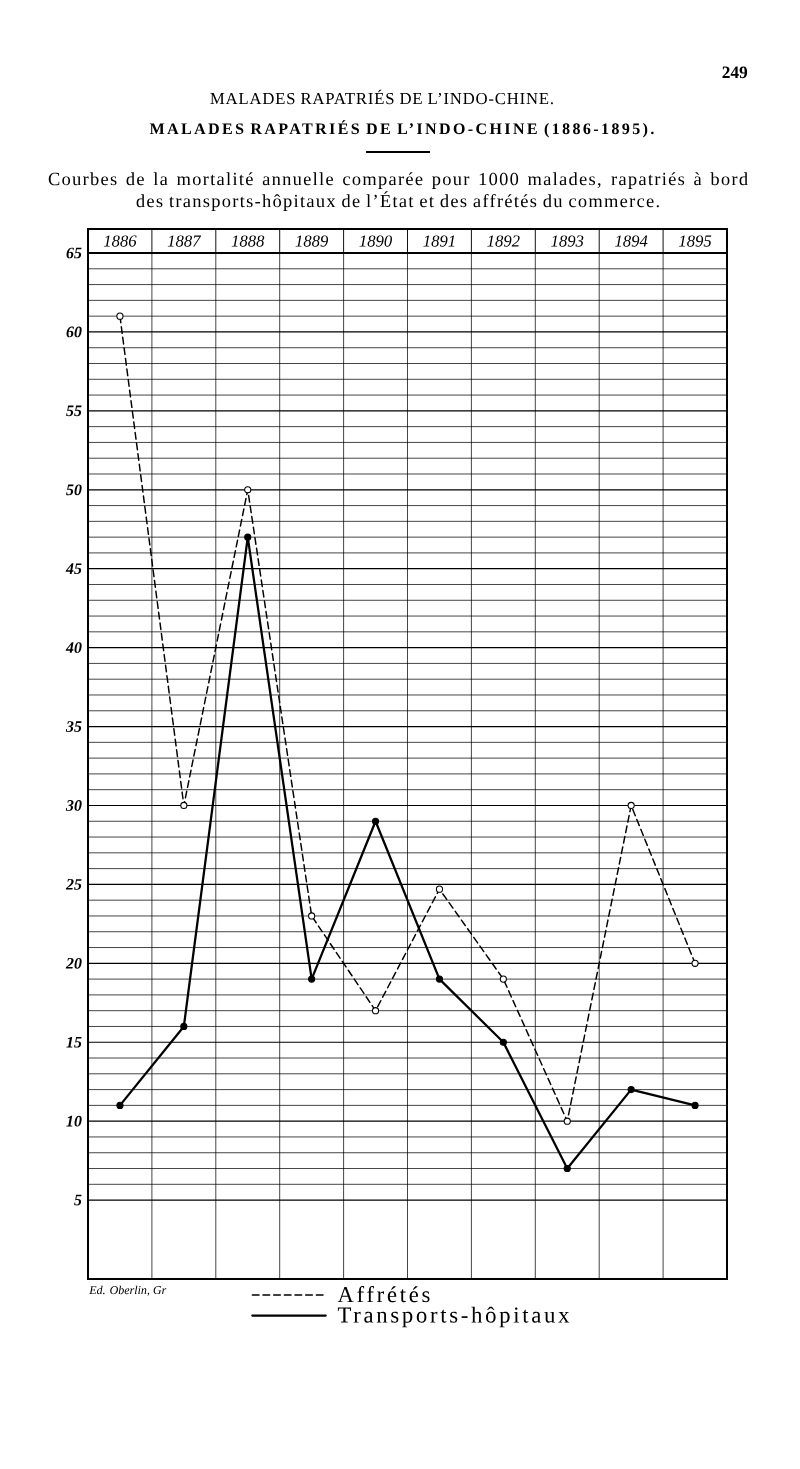 The image size is (800, 1469). What do you see at coordinates (73, 569) in the screenshot?
I see `y-tick-label: 45` at bounding box center [73, 569].